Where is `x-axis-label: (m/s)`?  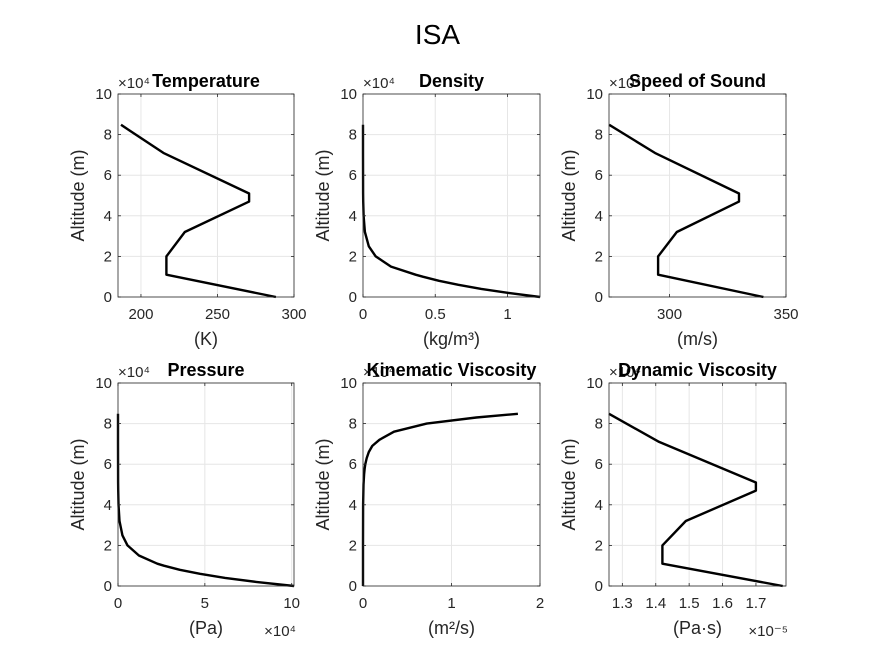 x-axis-label: (m/s) is located at coordinates (697, 339).